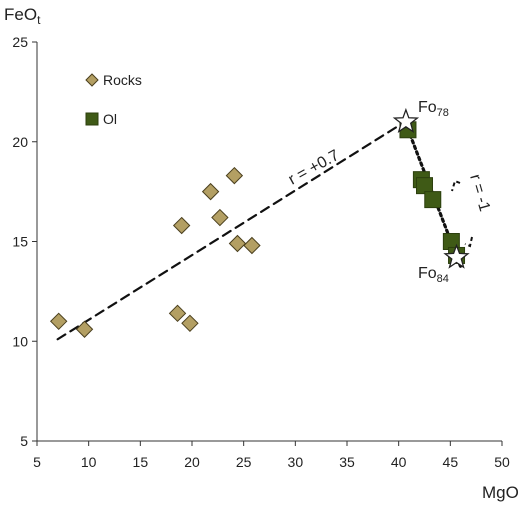  I want to click on olivine-point, so click(433, 200).